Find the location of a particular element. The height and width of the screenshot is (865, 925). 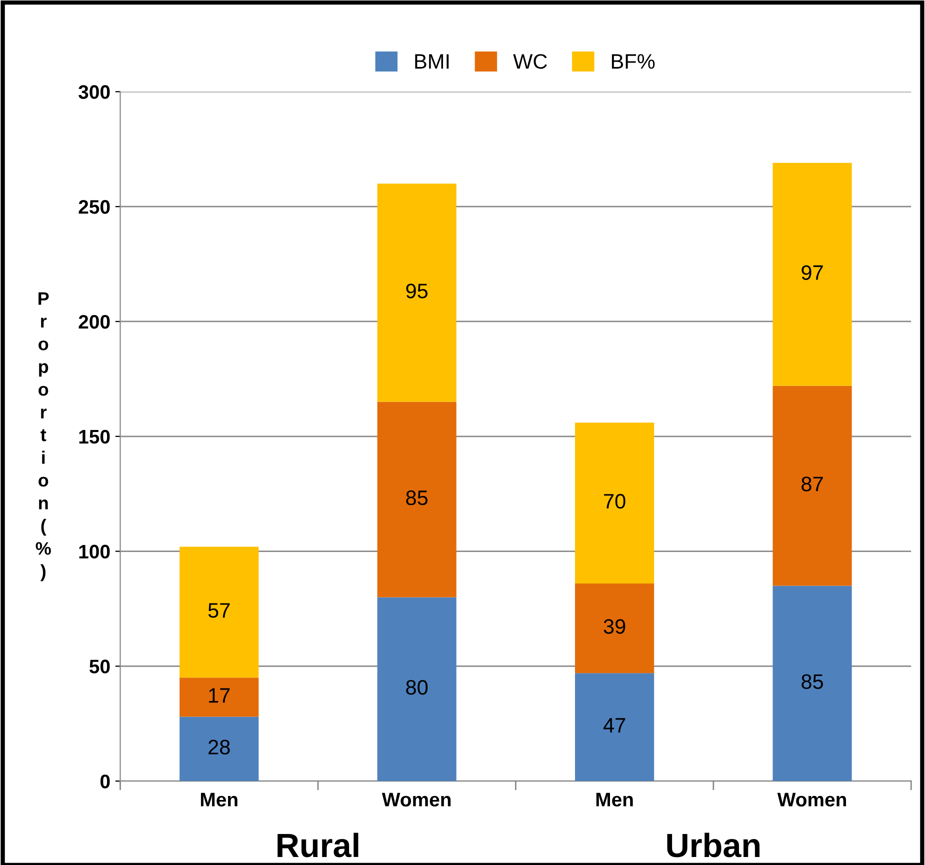

data-label: 80 is located at coordinates (417, 687).